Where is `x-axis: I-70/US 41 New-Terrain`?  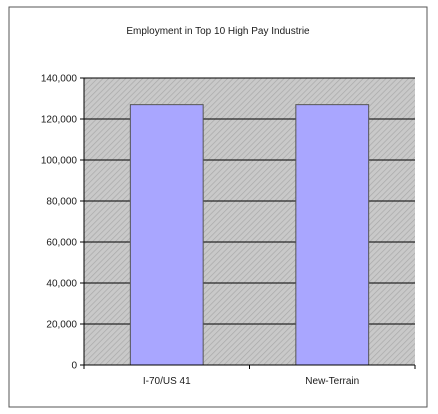
x-axis: I-70/US 41 New-Terrain is located at coordinates (249, 375).